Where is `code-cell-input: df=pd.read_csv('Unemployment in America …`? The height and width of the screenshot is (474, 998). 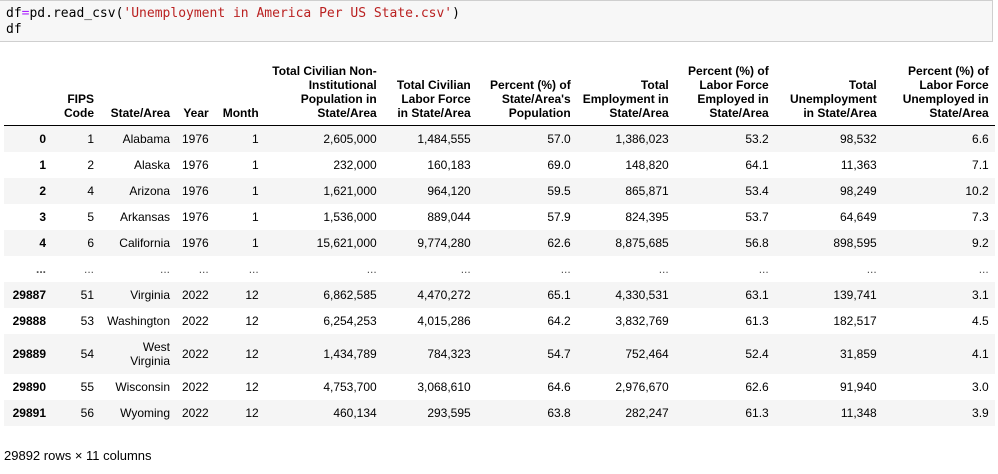
code-cell-input: df=pd.read_csv('Unemployment in America … is located at coordinates (496, 21).